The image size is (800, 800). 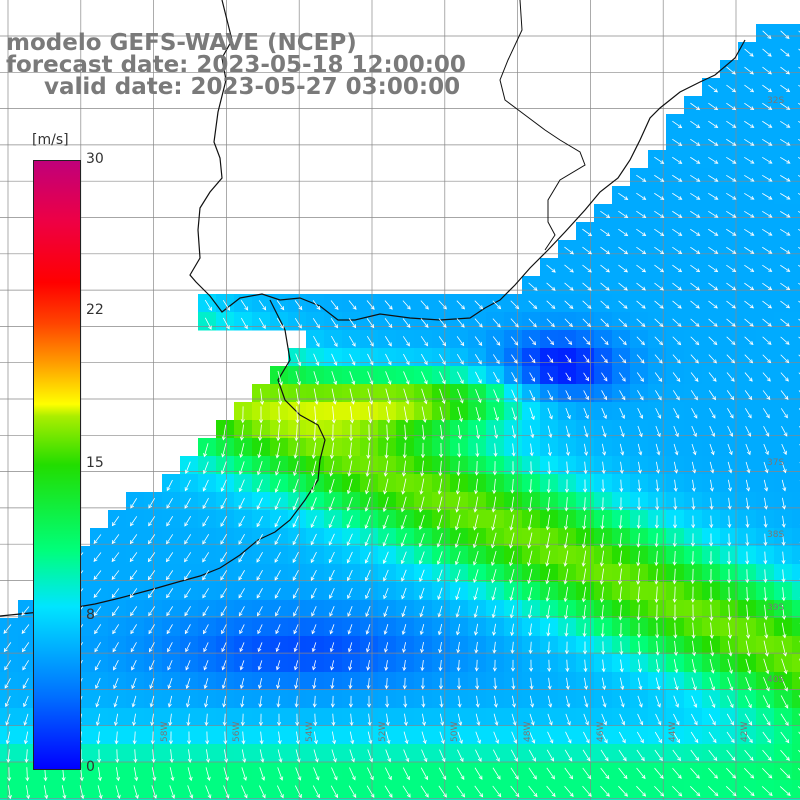 What do you see at coordinates (95, 463) in the screenshot?
I see `colorbar-tick-15: 15` at bounding box center [95, 463].